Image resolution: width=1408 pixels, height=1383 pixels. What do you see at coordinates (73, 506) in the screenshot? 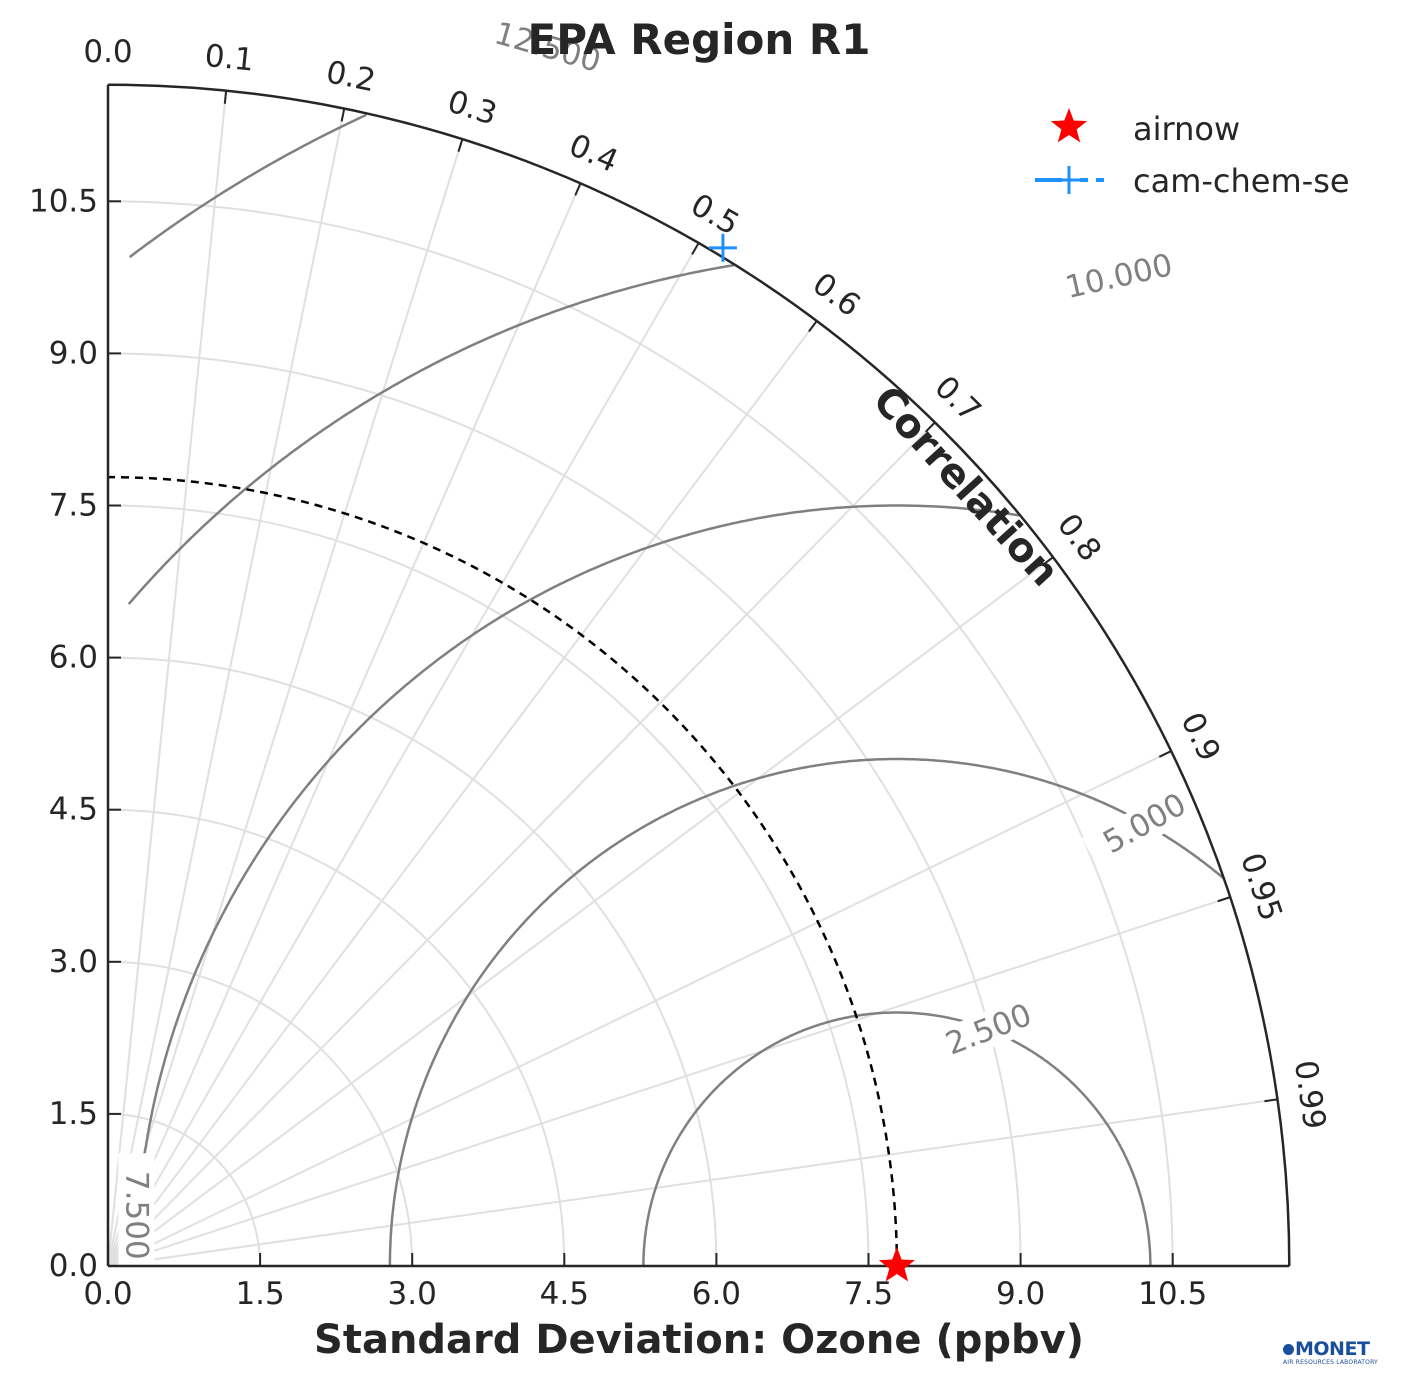
I see `y-tick-label-5: 7.5` at bounding box center [73, 506].